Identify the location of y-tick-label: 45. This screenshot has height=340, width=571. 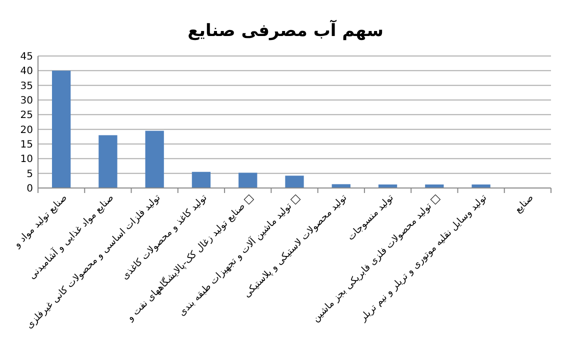
(26, 57).